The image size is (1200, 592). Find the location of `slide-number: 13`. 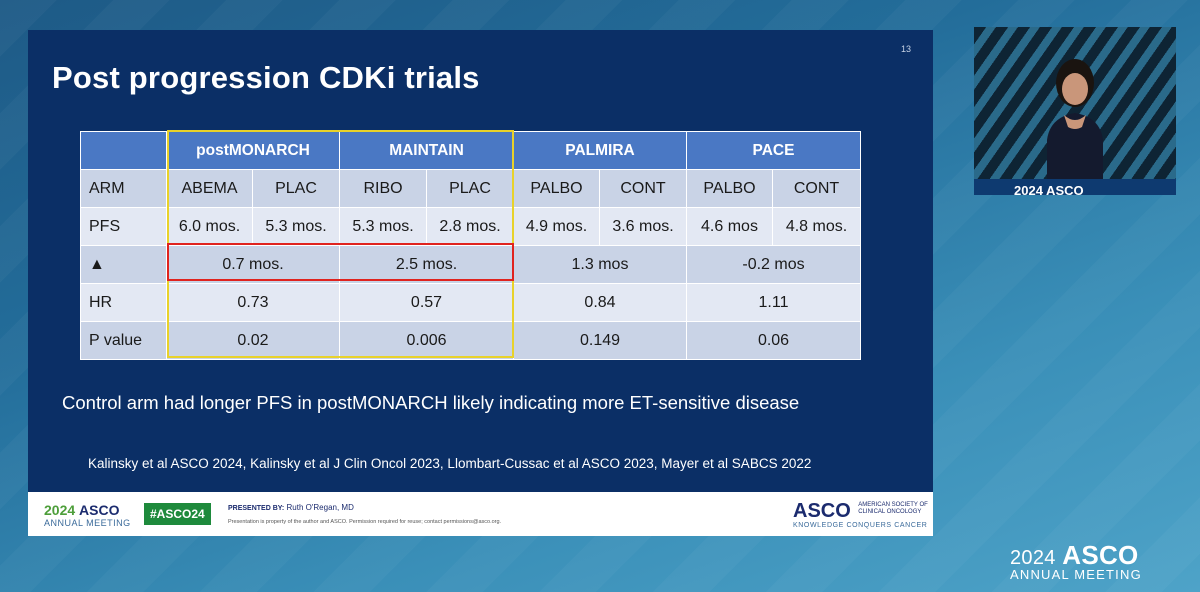

slide-number: 13 is located at coordinates (905, 49).